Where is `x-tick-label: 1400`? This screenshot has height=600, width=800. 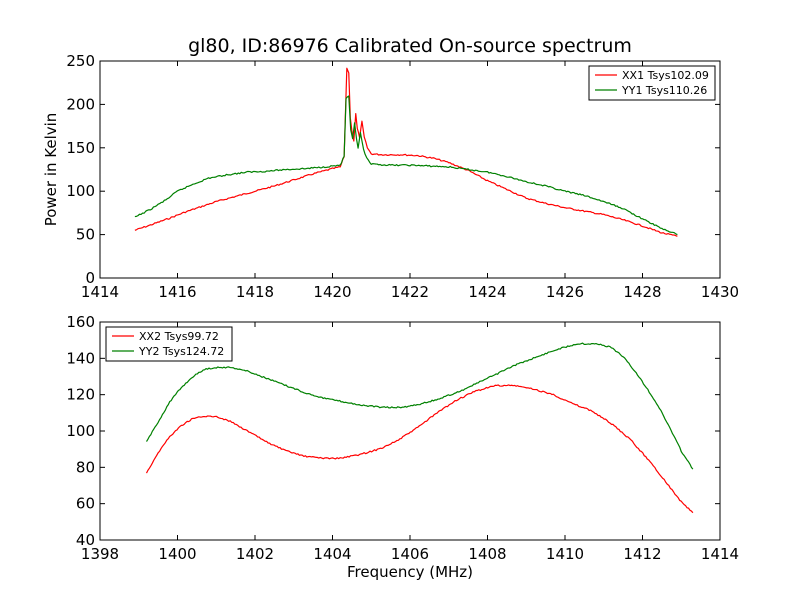
x-tick-label: 1400 is located at coordinates (177, 554).